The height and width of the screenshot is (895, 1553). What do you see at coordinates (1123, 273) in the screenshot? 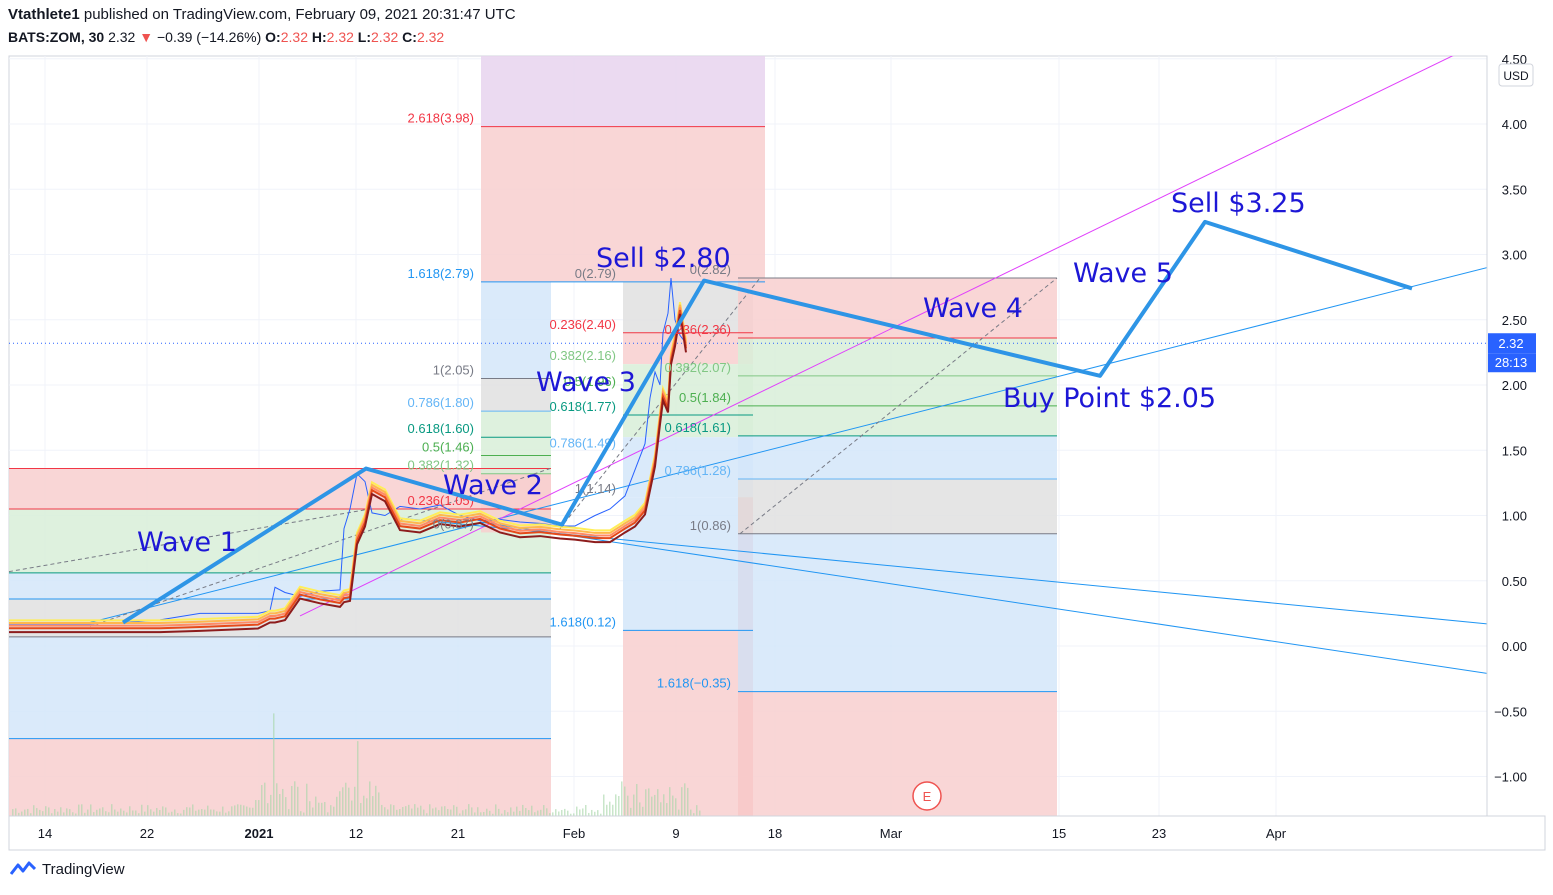
I see `wave-annotation: Wave 5` at bounding box center [1123, 273].